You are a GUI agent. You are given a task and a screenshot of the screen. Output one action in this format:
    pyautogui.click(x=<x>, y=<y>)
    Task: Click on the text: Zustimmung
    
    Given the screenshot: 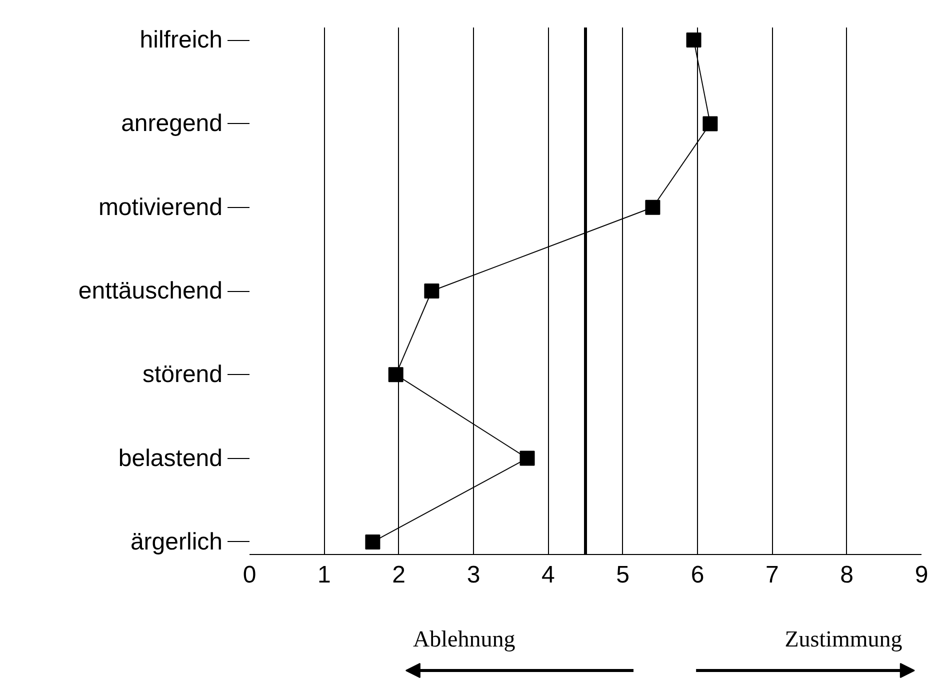 What is the action you would take?
    pyautogui.click(x=843, y=639)
    